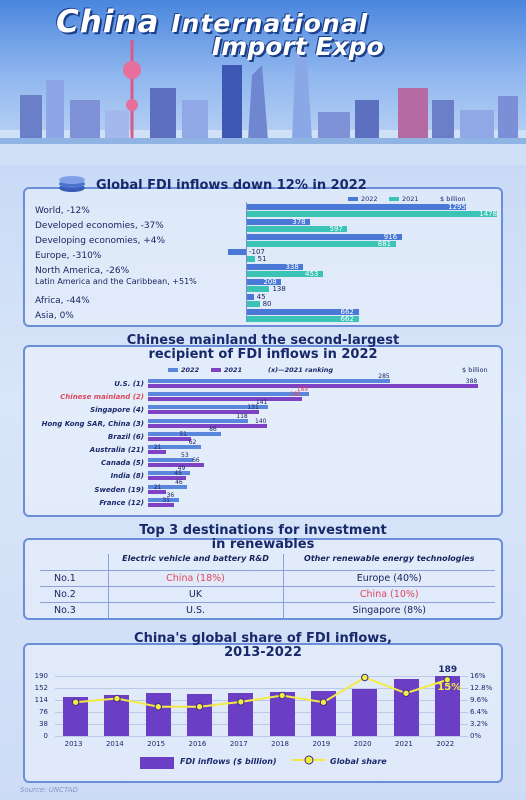 The height and width of the screenshot is (800, 526). Describe the element at coordinates (262, 259) in the screenshot. I see `data-label-2021: 51` at that location.